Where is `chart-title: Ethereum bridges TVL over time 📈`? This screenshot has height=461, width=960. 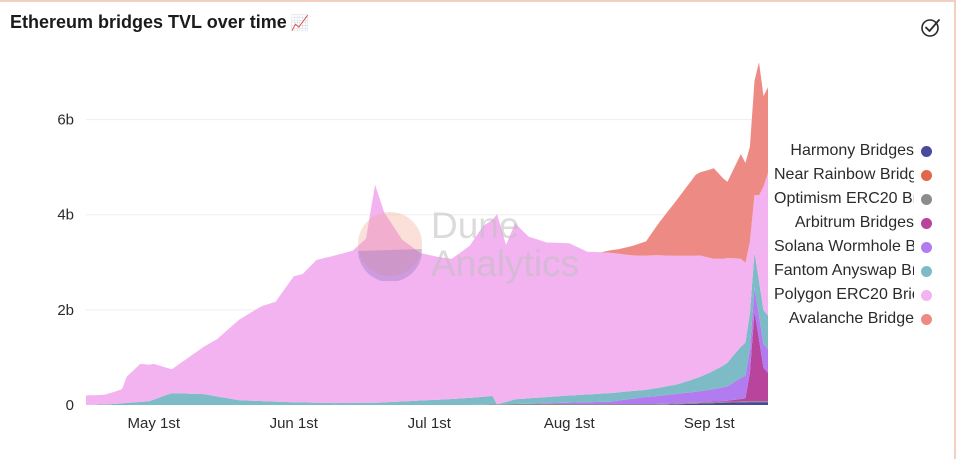
chart-title: Ethereum bridges TVL over time 📈 is located at coordinates (159, 22).